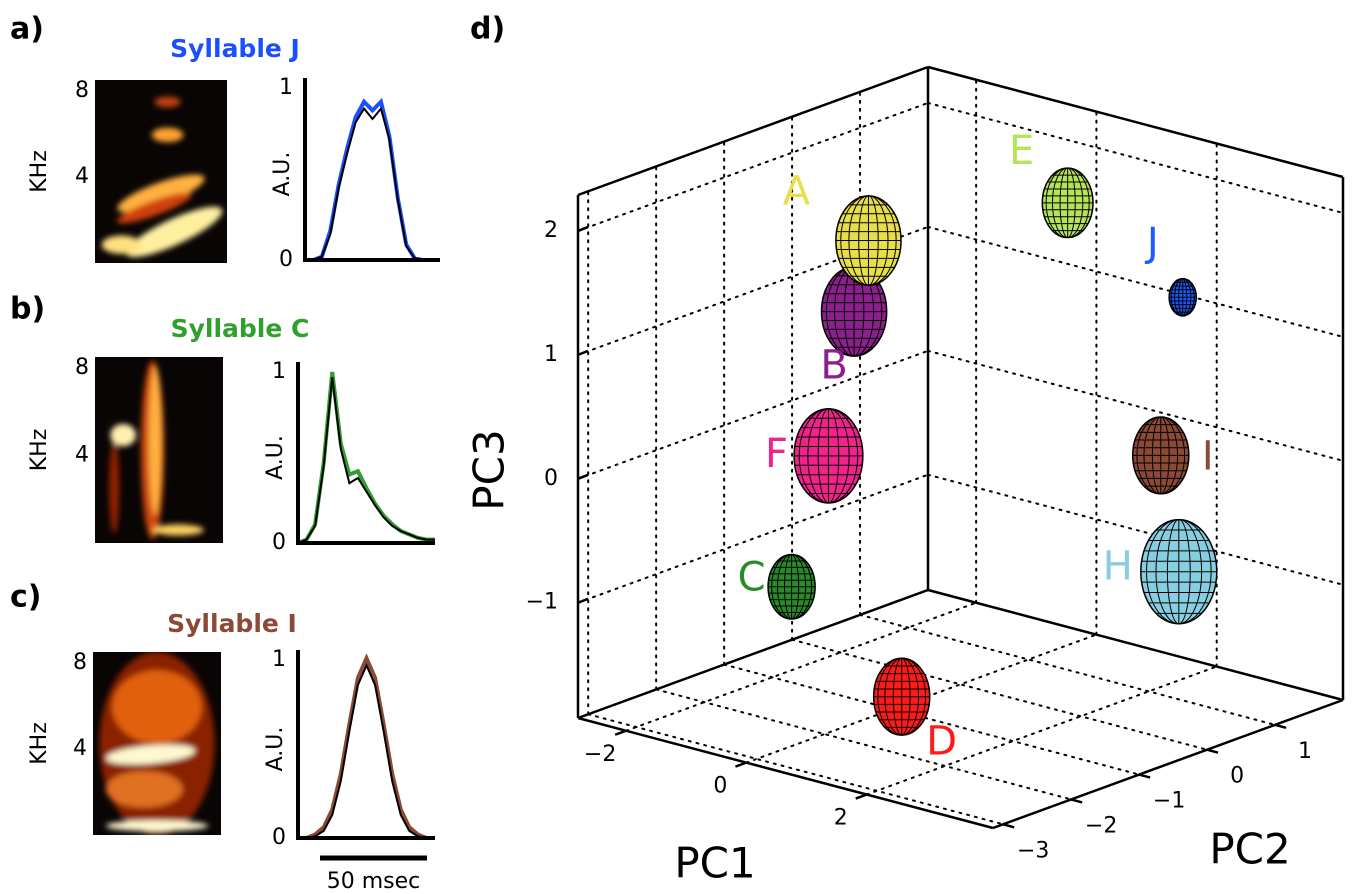 Image resolution: width=1354 pixels, height=894 pixels. Describe the element at coordinates (489, 469) in the screenshot. I see `z-axis-label: PC3` at that location.